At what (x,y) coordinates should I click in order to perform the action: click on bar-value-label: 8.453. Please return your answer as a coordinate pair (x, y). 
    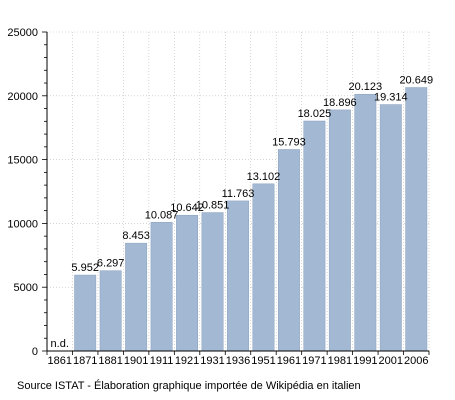
    Looking at the image, I should click on (136, 236).